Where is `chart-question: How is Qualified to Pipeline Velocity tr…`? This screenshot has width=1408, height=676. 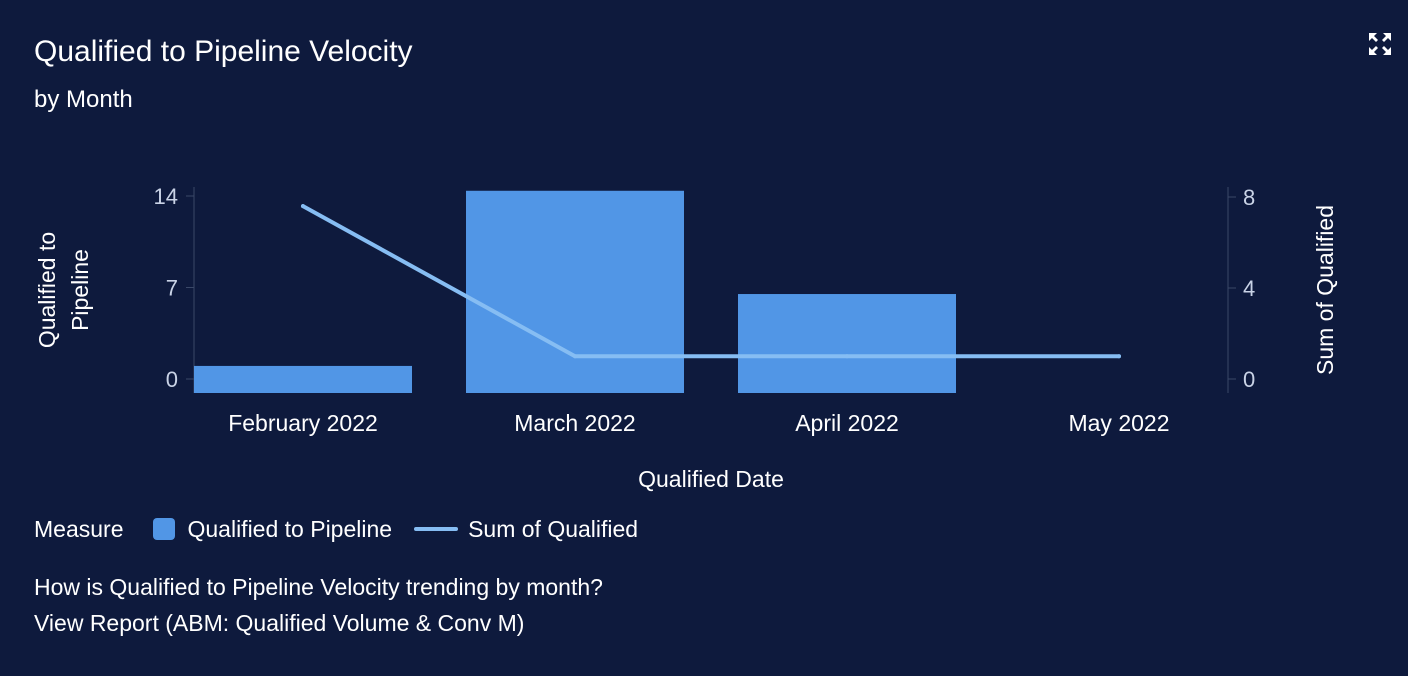
chart-question: How is Qualified to Pipeline Velocity tr… is located at coordinates (318, 587).